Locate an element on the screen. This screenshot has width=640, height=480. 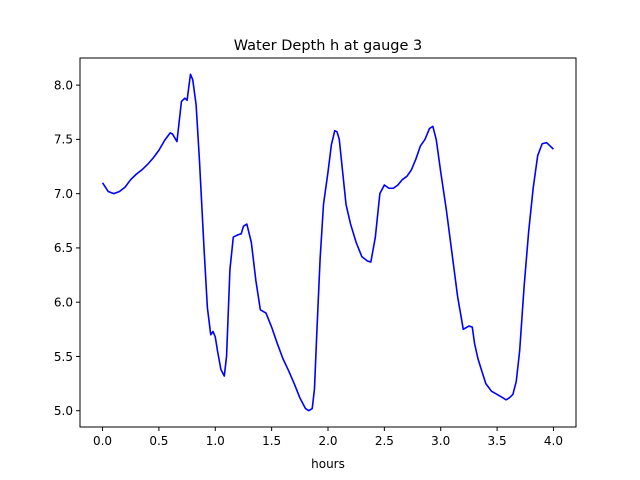
x-tick-label: 3.0 is located at coordinates (440, 441).